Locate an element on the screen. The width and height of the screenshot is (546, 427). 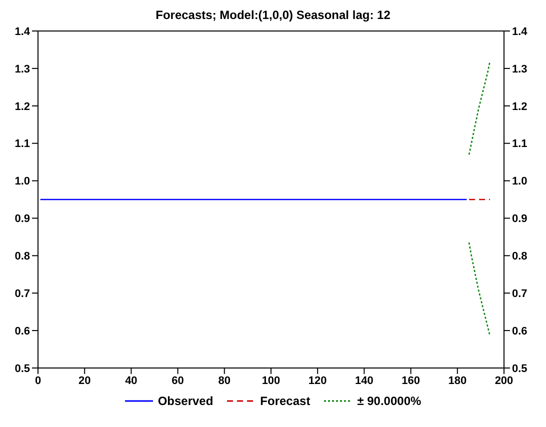
x-tick-label: 160 is located at coordinates (411, 380).